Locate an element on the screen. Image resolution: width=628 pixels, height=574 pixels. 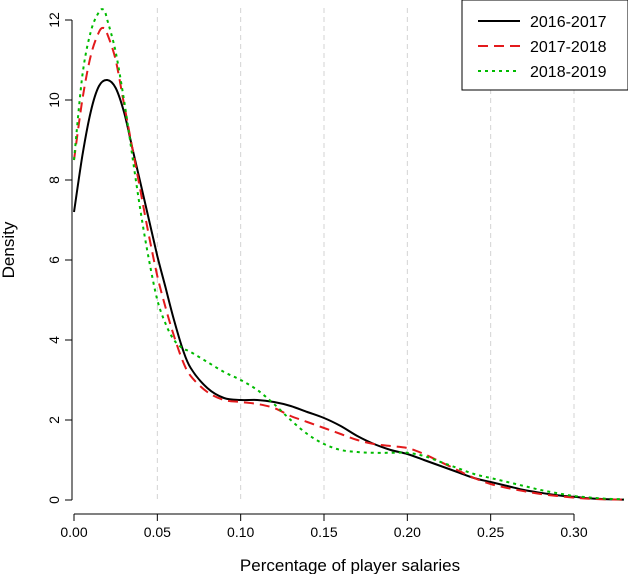
legend-label: 2018-2019 is located at coordinates (568, 72).